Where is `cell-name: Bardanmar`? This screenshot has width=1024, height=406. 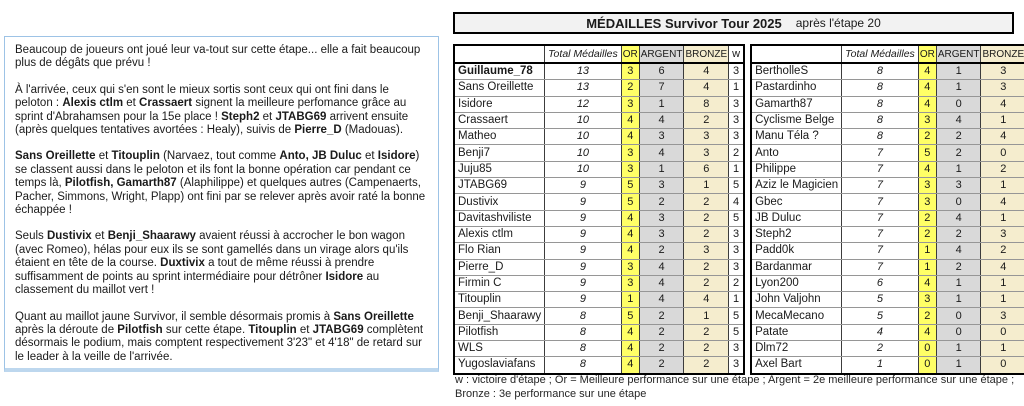
cell-name: Bardanmar is located at coordinates (796, 267).